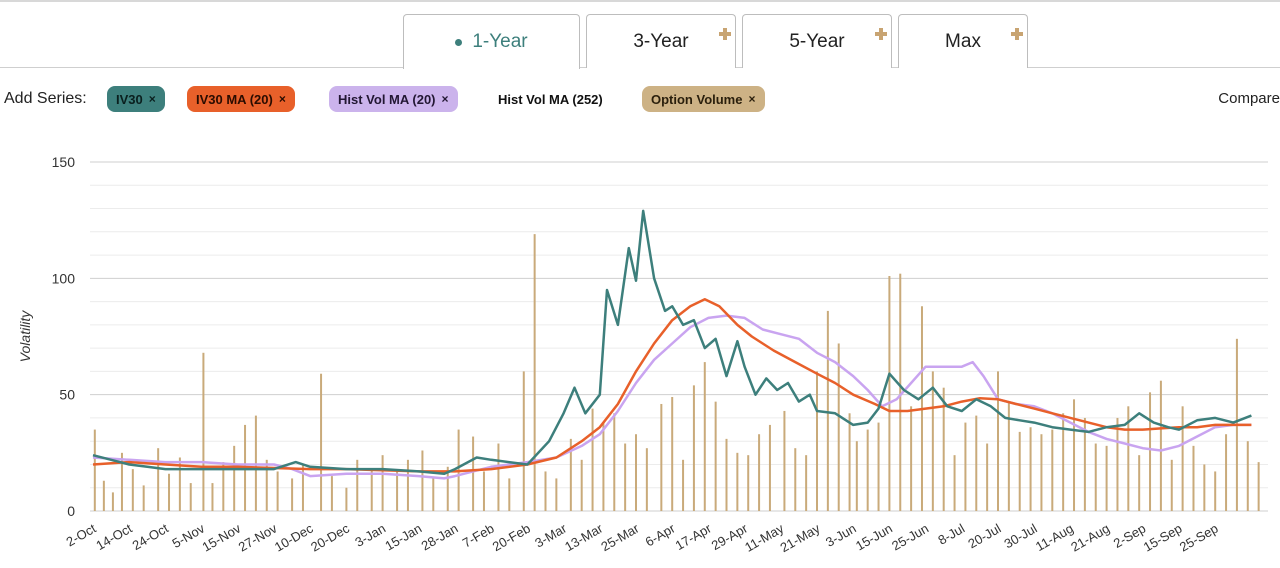  What do you see at coordinates (221, 537) in the screenshot?
I see `x-tick-label: 15-Nov` at bounding box center [221, 537].